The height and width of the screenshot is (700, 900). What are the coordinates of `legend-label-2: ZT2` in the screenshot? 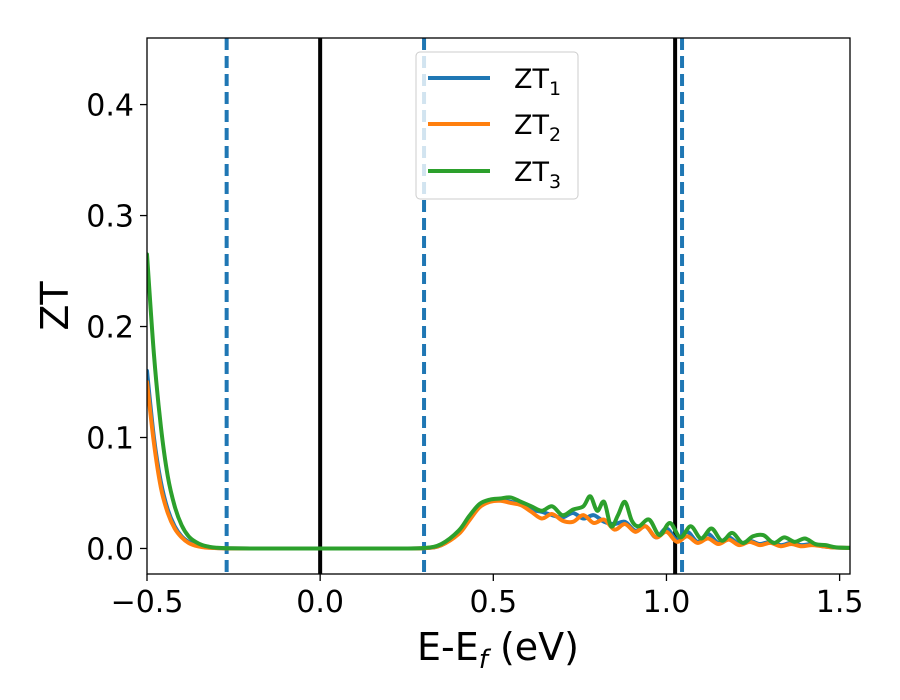 It's located at (537, 128).